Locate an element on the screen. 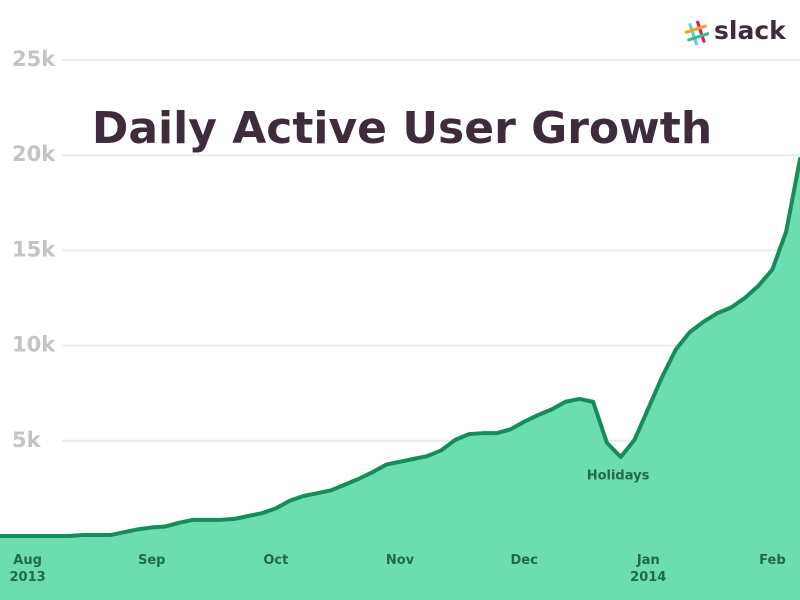 The image size is (800, 600). x-tick-label: Sep is located at coordinates (152, 560).